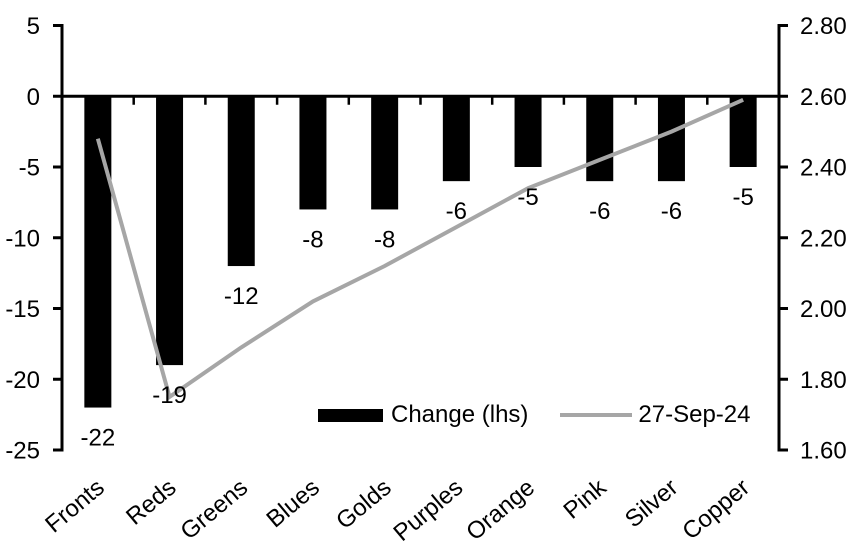 This screenshot has height=550, width=852. I want to click on left-axis-tick-label: -5, so click(29, 168).